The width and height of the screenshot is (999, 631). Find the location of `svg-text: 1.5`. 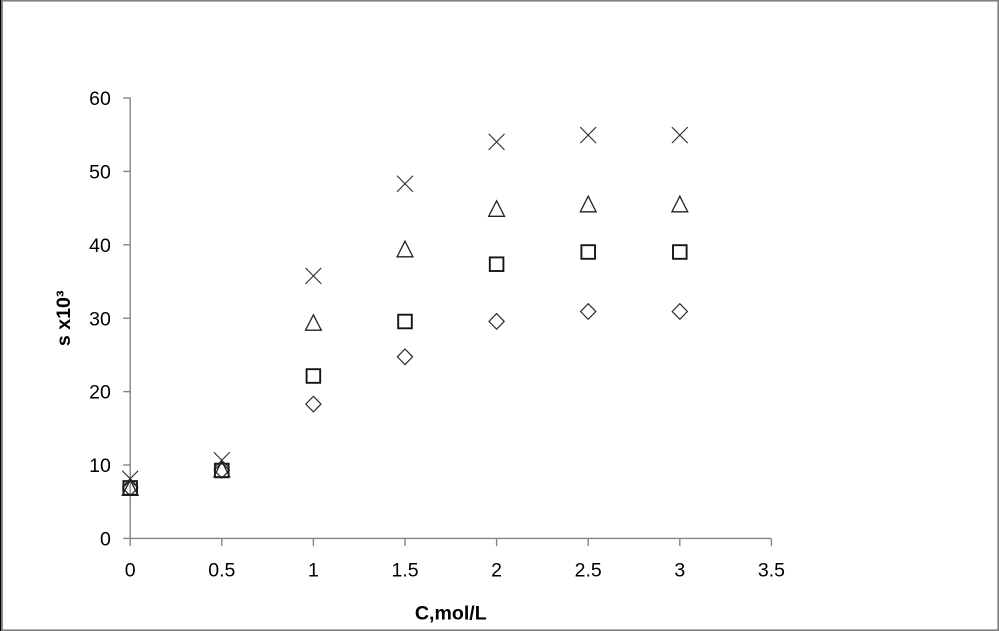

svg-text: 1.5 is located at coordinates (404, 570).